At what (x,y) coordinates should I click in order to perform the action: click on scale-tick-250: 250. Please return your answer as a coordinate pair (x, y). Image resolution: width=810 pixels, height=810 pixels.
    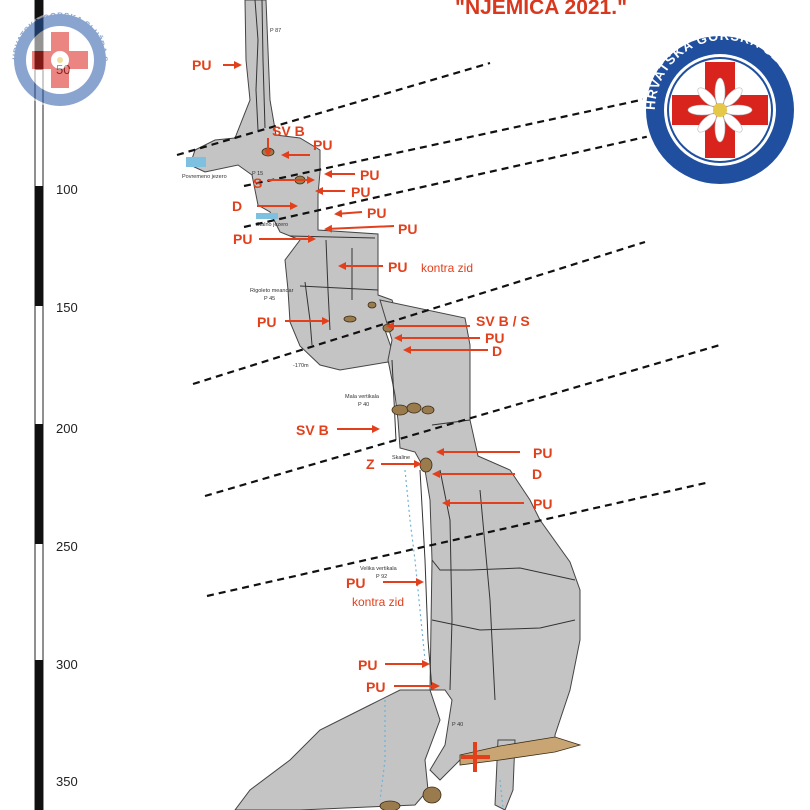
    Looking at the image, I should click on (67, 546).